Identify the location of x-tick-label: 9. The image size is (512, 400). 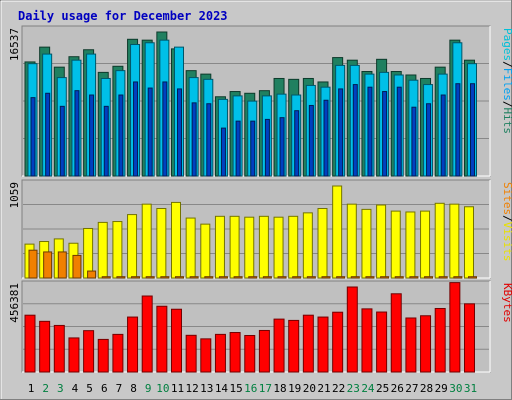
(148, 388).